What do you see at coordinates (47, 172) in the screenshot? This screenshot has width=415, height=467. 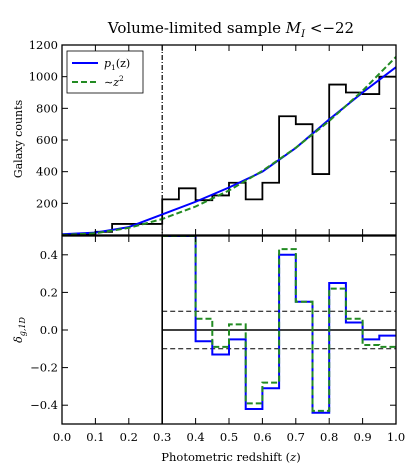 I see `top-ytick-label: 400` at bounding box center [47, 172].